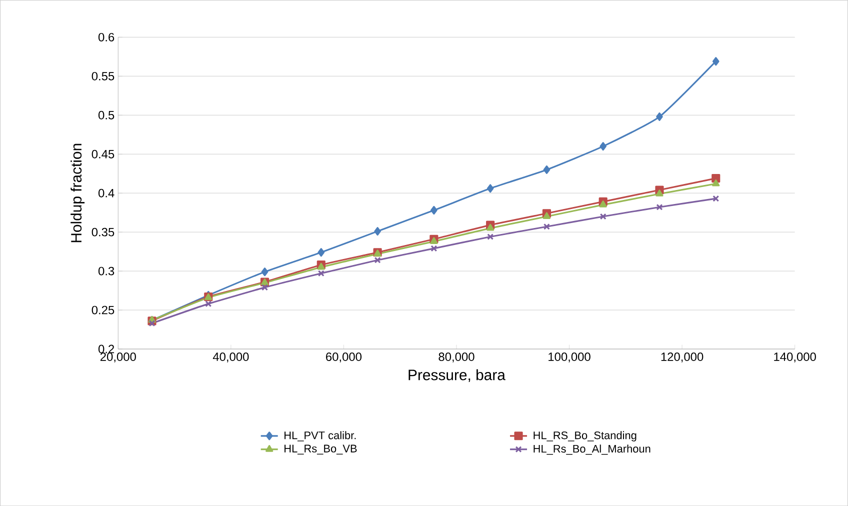 This screenshot has width=848, height=506. What do you see at coordinates (682, 357) in the screenshot?
I see `x-tick-label: 120,000` at bounding box center [682, 357].